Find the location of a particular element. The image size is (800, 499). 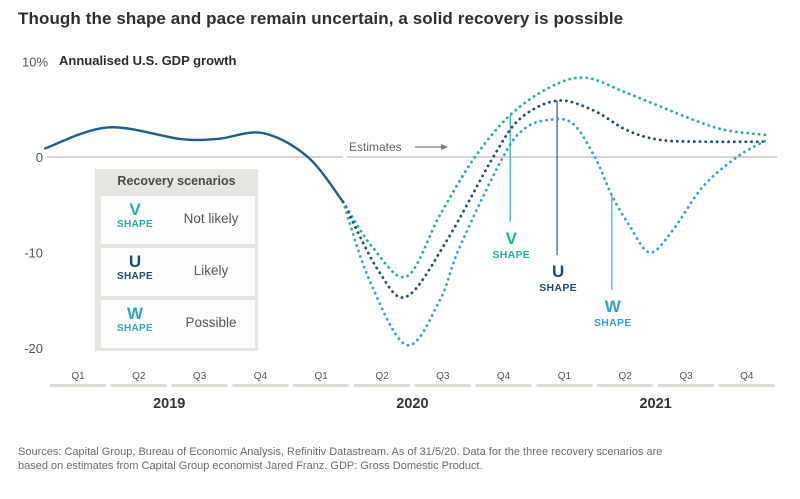

callout-sub-u-shape: SHAPE is located at coordinates (558, 288).